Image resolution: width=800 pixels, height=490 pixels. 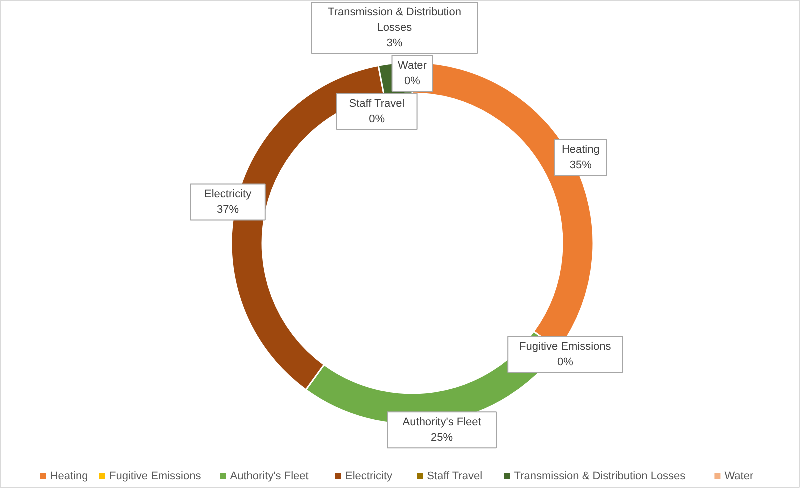 What do you see at coordinates (600, 476) in the screenshot?
I see `legend-label: Transmission & Distribution Losses` at bounding box center [600, 476].